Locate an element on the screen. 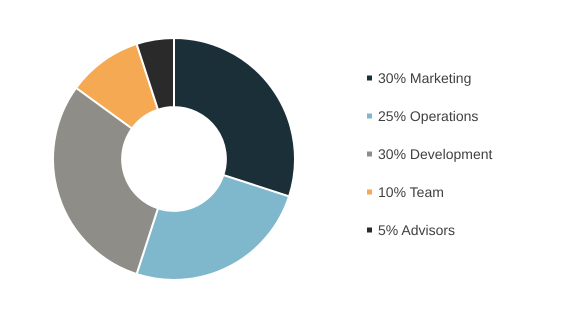 This screenshot has height=321, width=572. legend-label: 5% Advisors is located at coordinates (417, 230).